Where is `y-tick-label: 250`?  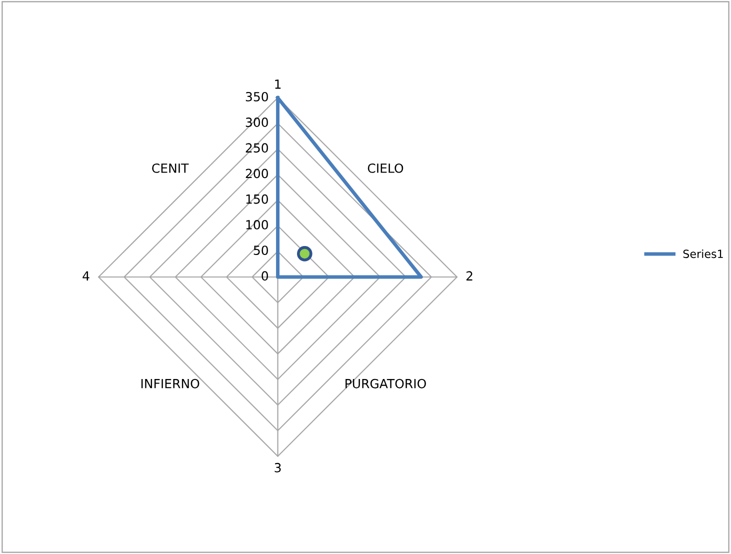
y-tick-label: 250 is located at coordinates (257, 148).